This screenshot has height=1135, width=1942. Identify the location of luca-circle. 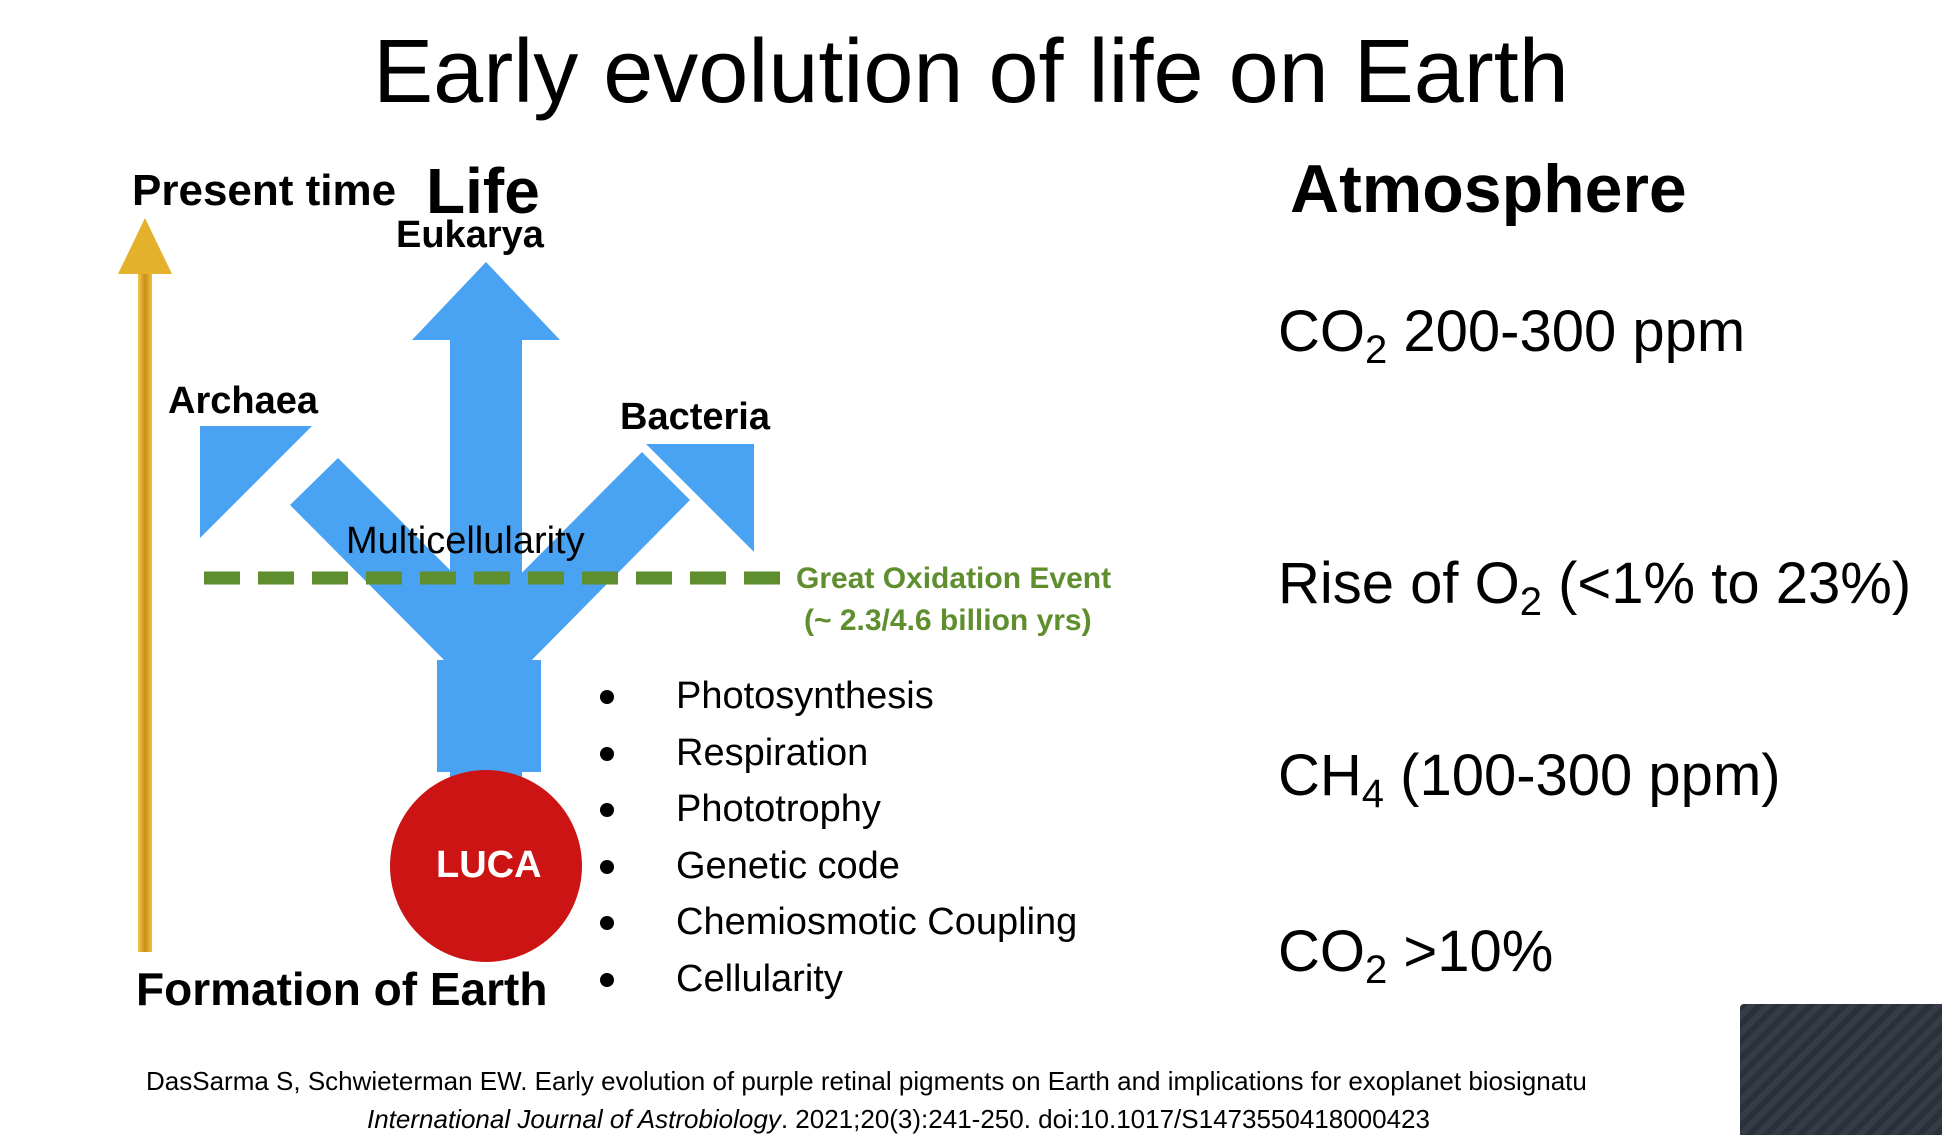
(486, 866).